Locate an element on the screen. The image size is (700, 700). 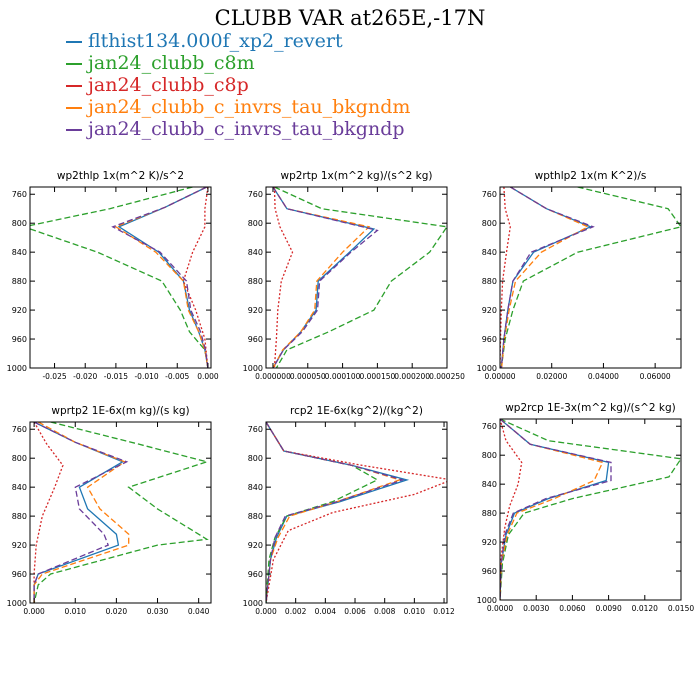
panel-4-ytick-label-5: 960 is located at coordinates (255, 574).